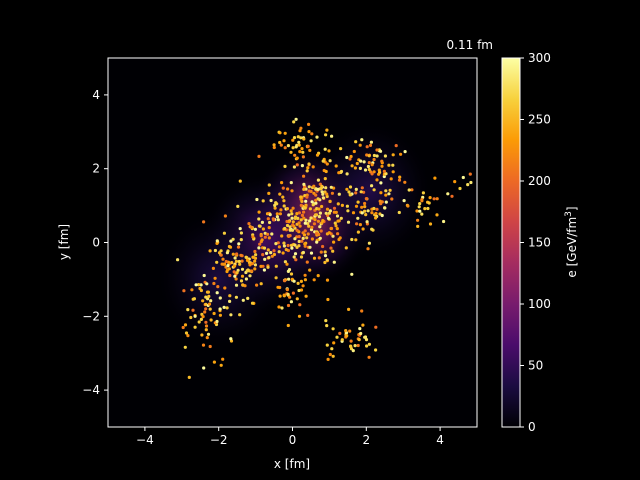  I want to click on x-tick-label: 2, so click(366, 440).